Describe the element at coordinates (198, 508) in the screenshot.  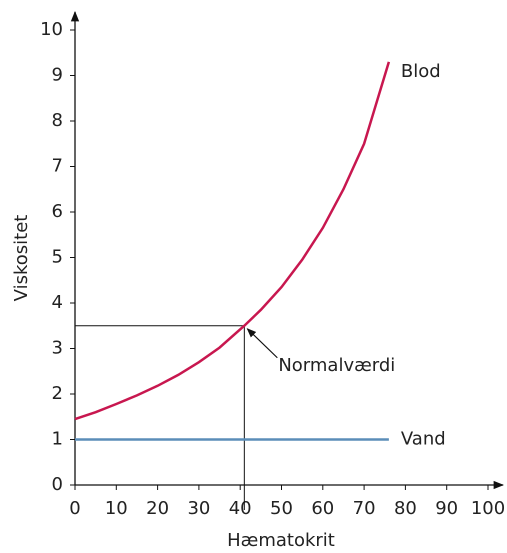
I see `x-tick-label: 30` at that location.